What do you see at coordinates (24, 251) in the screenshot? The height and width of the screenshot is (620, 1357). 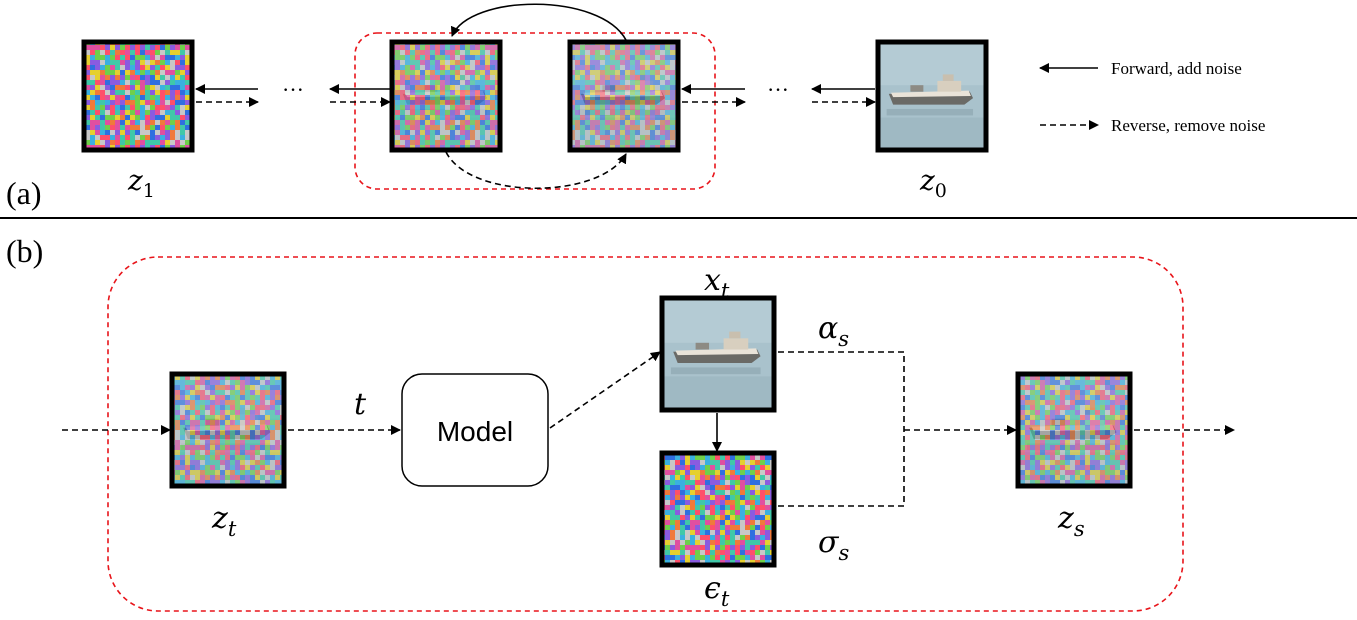 I see `panel-b-label: (b)` at bounding box center [24, 251].